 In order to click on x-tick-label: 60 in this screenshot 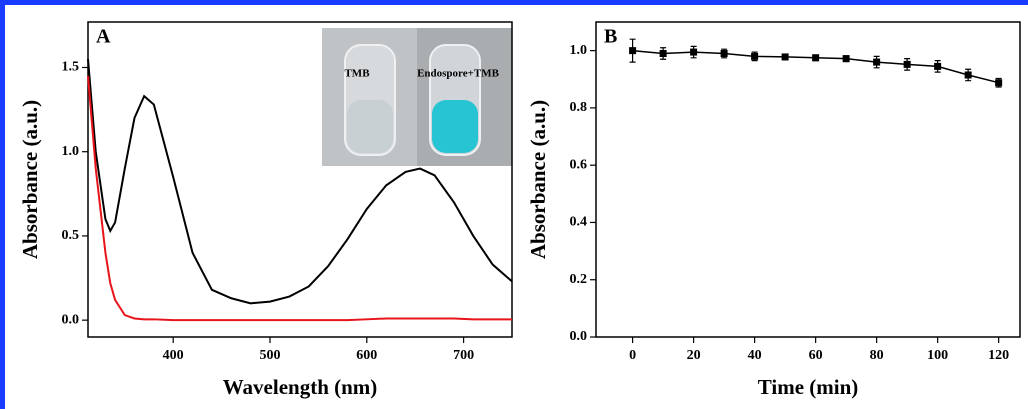, I will do `click(816, 355)`.